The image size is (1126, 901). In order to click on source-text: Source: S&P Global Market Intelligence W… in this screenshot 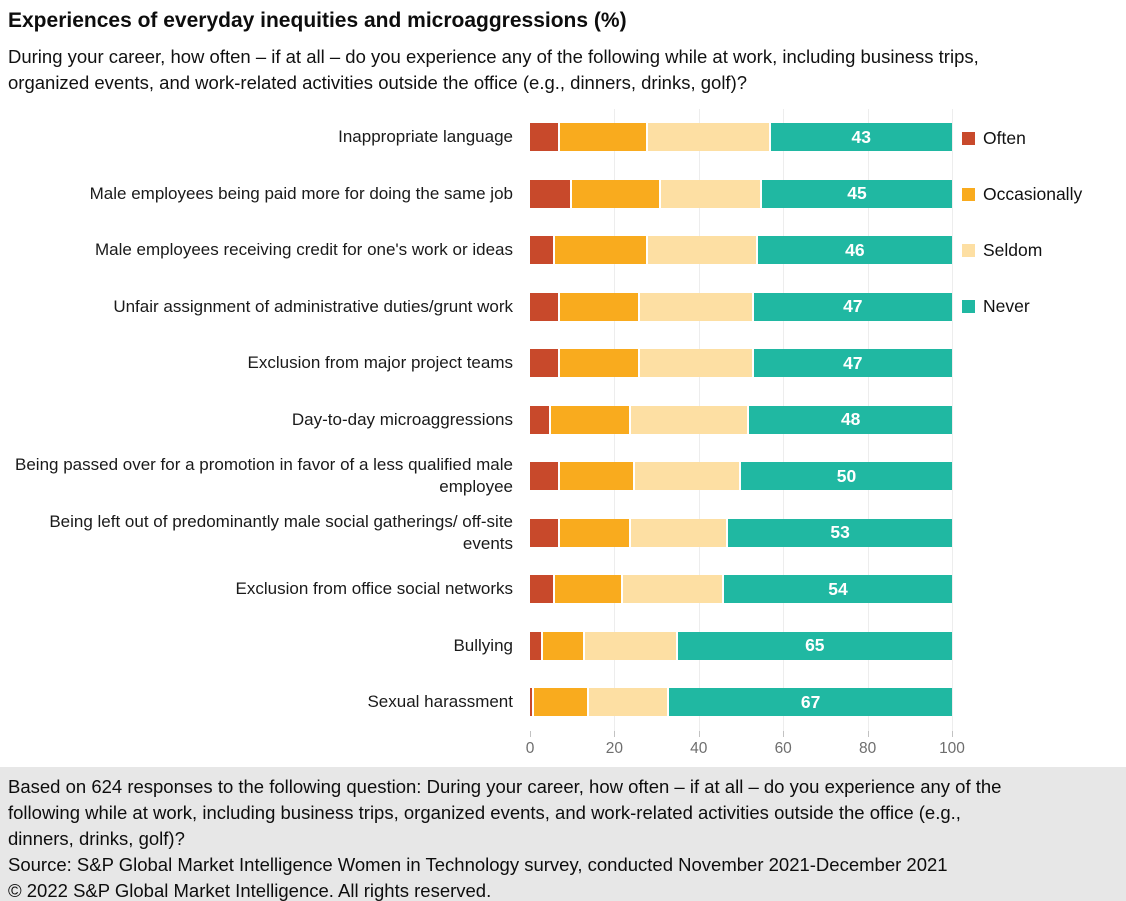, I will do `click(478, 864)`.